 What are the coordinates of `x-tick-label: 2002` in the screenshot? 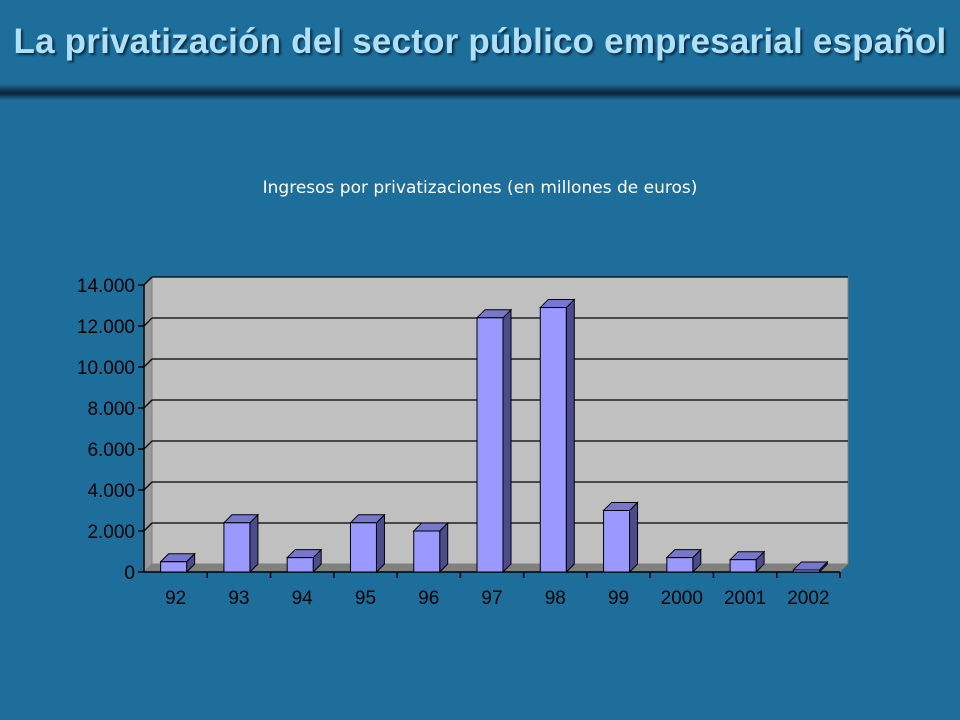 It's located at (808, 598).